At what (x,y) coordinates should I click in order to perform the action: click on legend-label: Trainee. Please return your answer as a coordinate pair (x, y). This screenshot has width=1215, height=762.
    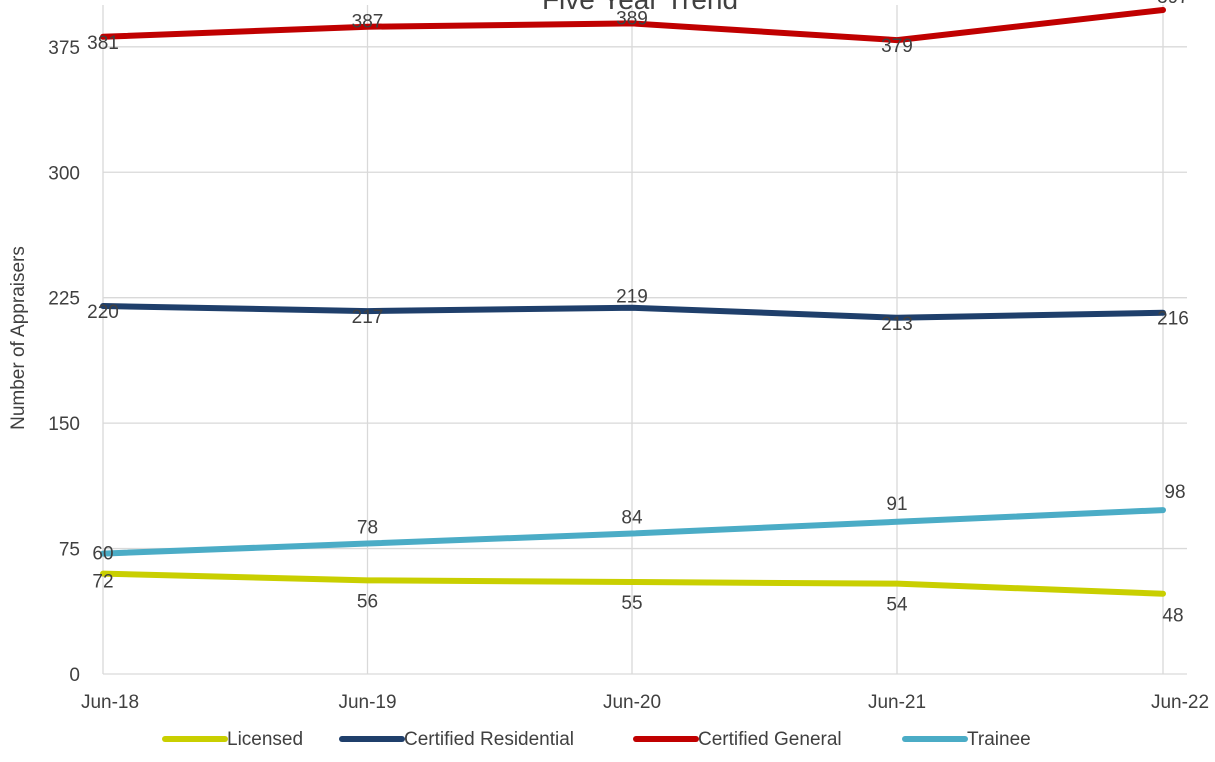
    Looking at the image, I should click on (999, 739).